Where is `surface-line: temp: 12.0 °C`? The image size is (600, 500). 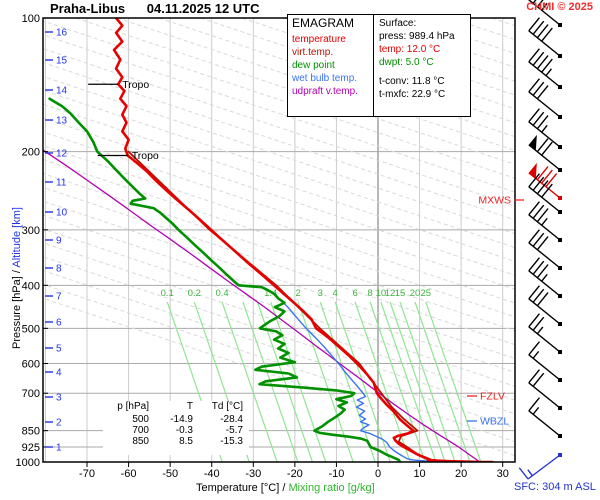
surface-line: temp: 12.0 °C is located at coordinates (410, 49).